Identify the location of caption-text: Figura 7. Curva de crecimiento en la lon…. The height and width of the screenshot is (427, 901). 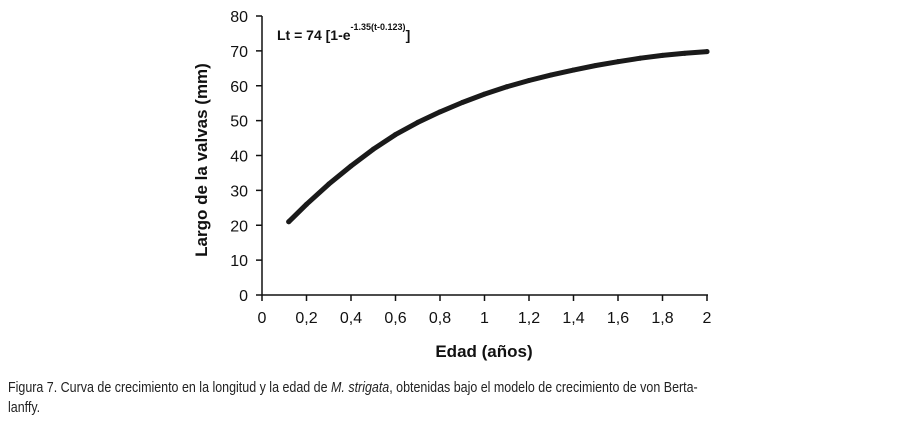
(170, 388).